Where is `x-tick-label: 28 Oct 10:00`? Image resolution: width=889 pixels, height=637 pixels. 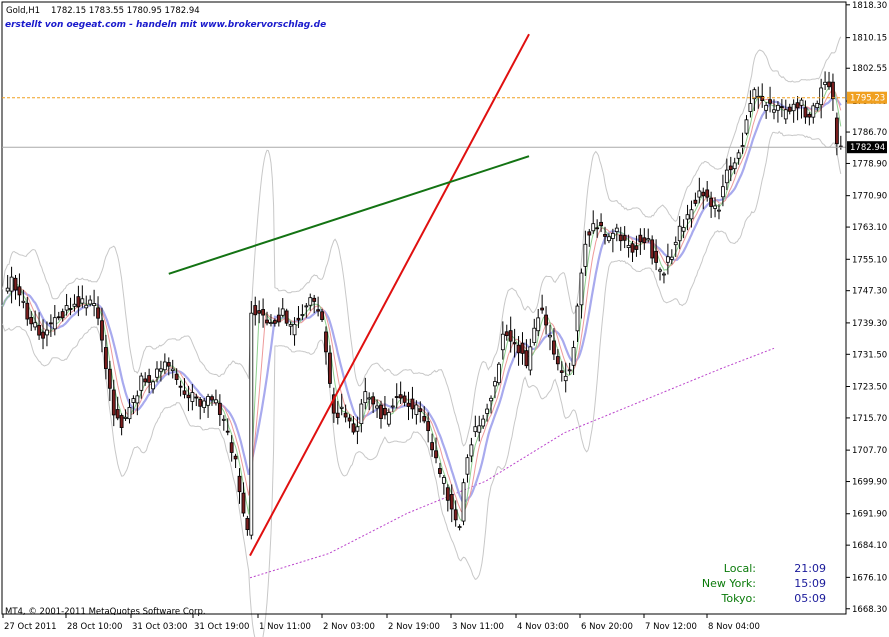
x-tick-label: 28 Oct 10:00 is located at coordinates (94, 627).